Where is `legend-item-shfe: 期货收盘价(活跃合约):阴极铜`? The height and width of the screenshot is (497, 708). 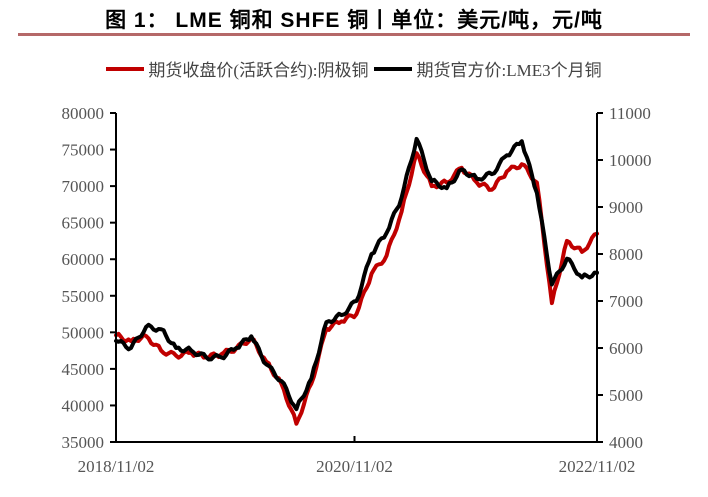
legend-item-shfe: 期货收盘价(活跃合约):阴极铜 is located at coordinates (237, 68).